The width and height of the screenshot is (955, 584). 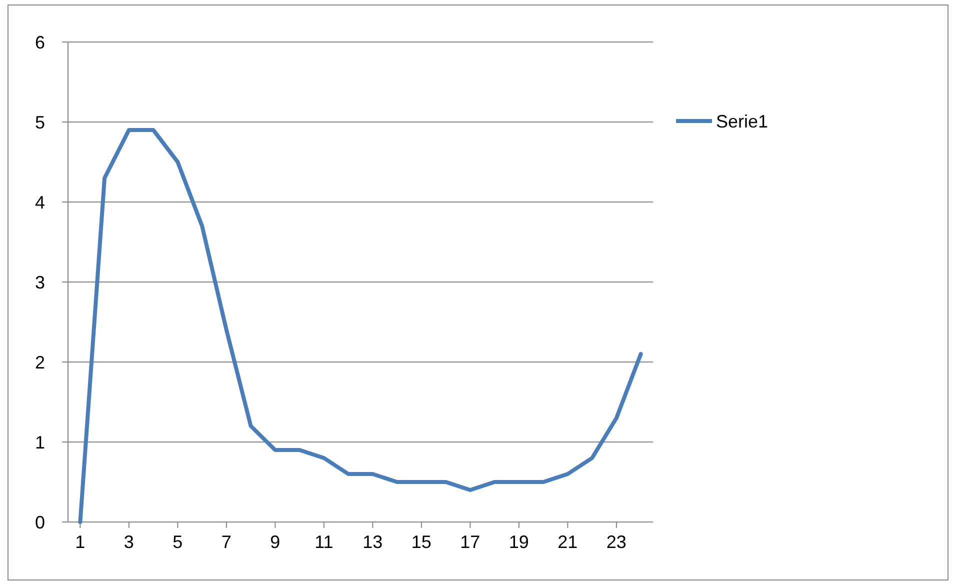 I want to click on y-tick-label: 2, so click(x=40, y=362).